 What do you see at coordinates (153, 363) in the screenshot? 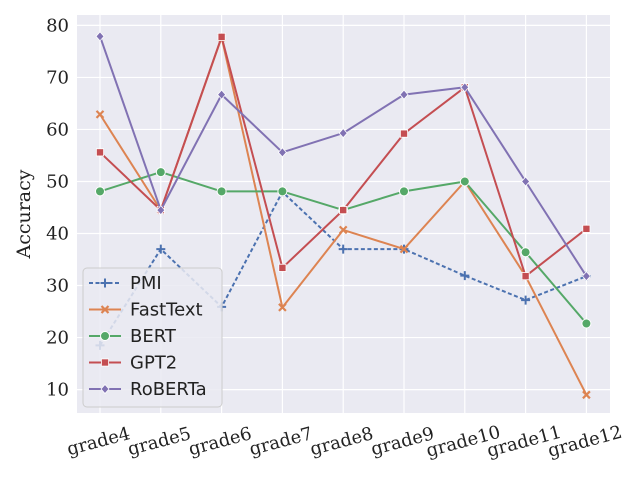
I see `legend-label-gpt2: GPT2` at bounding box center [153, 363].